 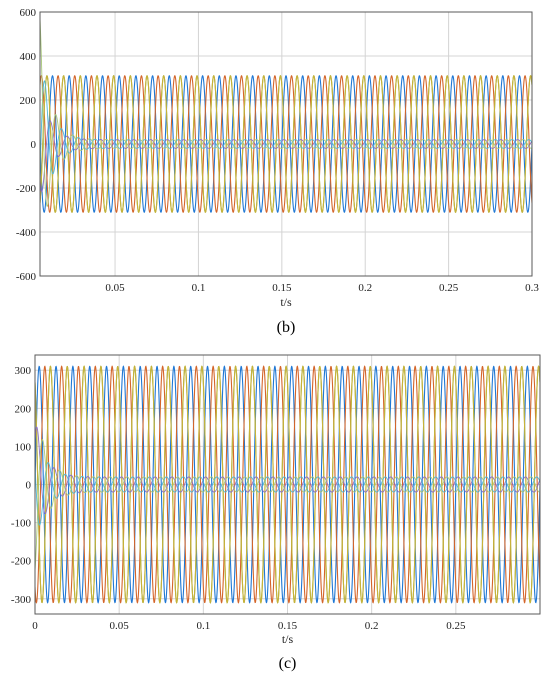 What do you see at coordinates (28, 13) in the screenshot?
I see `y-tick-label: 600` at bounding box center [28, 13].